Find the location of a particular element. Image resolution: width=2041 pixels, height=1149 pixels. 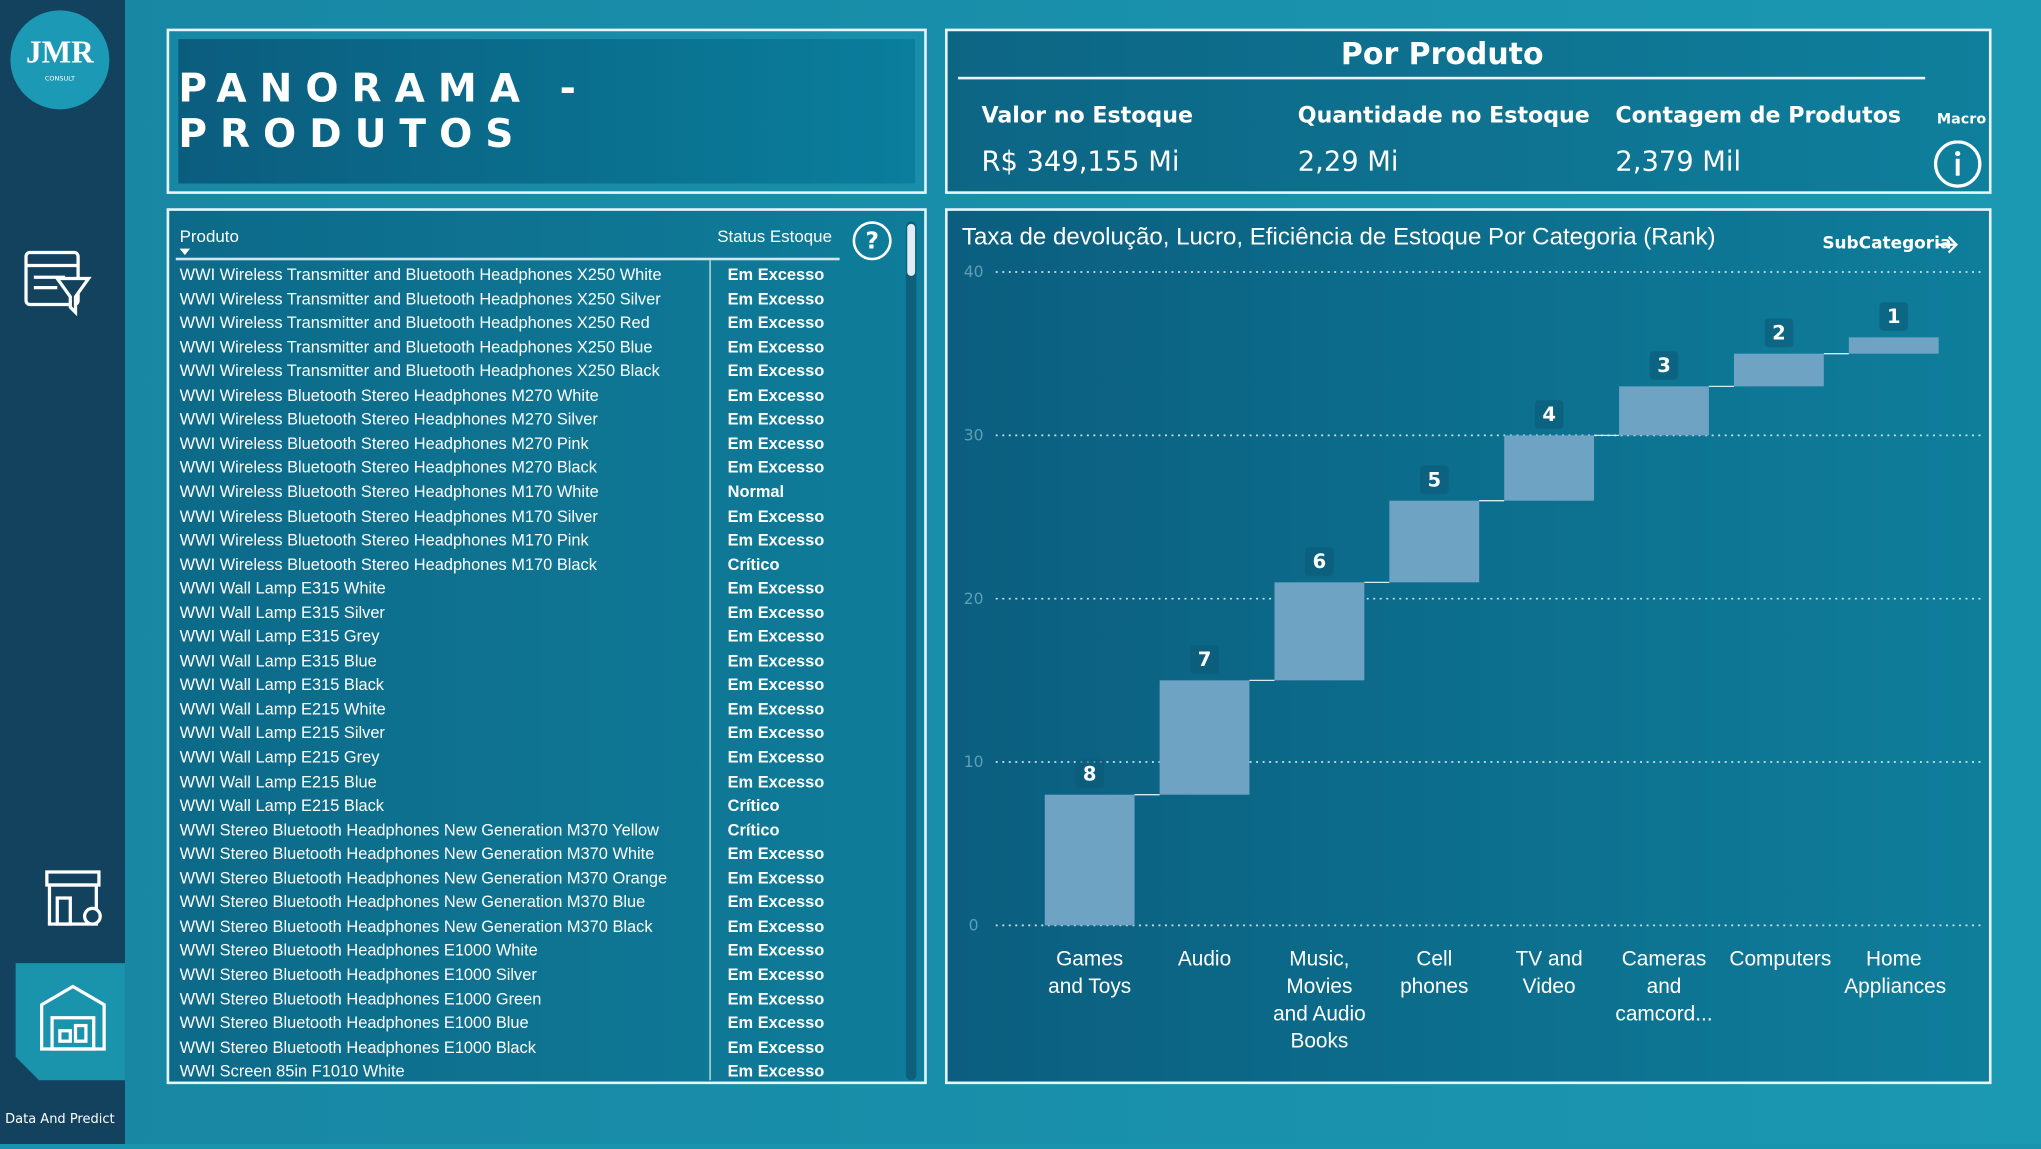

table-row: WWI Wall Lamp E315 Blue Em Excesso is located at coordinates (502, 660).